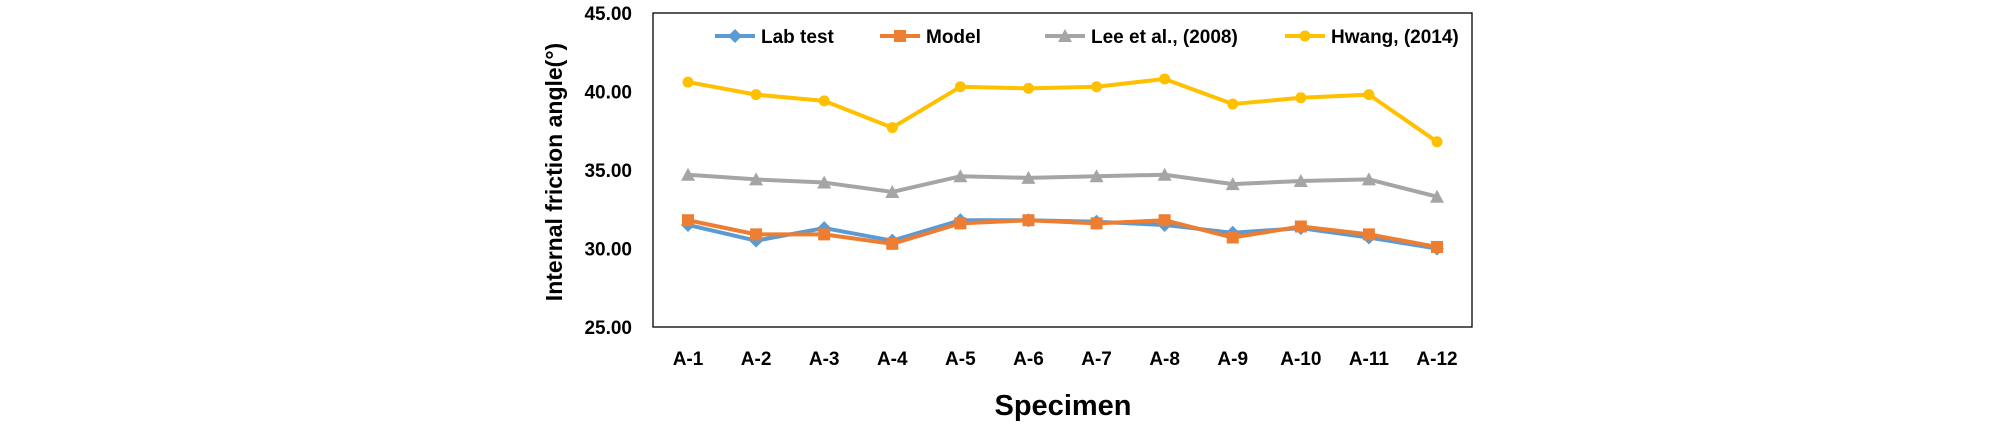 Image resolution: width=2008 pixels, height=432 pixels. I want to click on legend-item: Lab test, so click(775, 37).